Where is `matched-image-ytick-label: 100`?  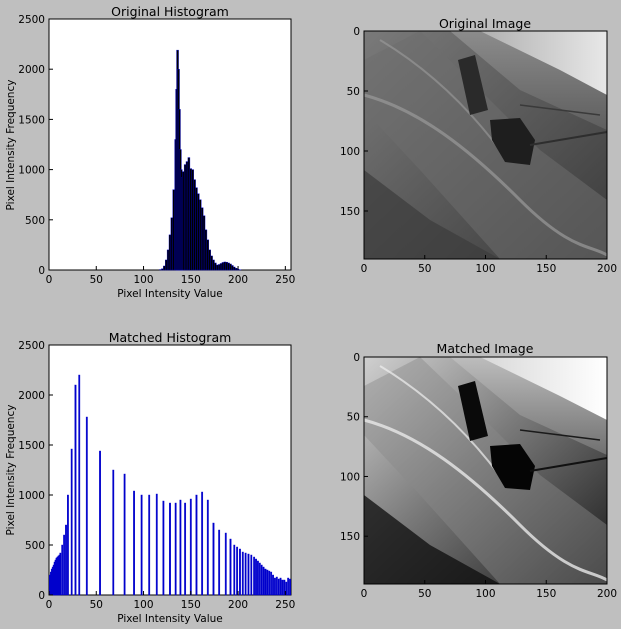 matched-image-ytick-label: 100 is located at coordinates (350, 477).